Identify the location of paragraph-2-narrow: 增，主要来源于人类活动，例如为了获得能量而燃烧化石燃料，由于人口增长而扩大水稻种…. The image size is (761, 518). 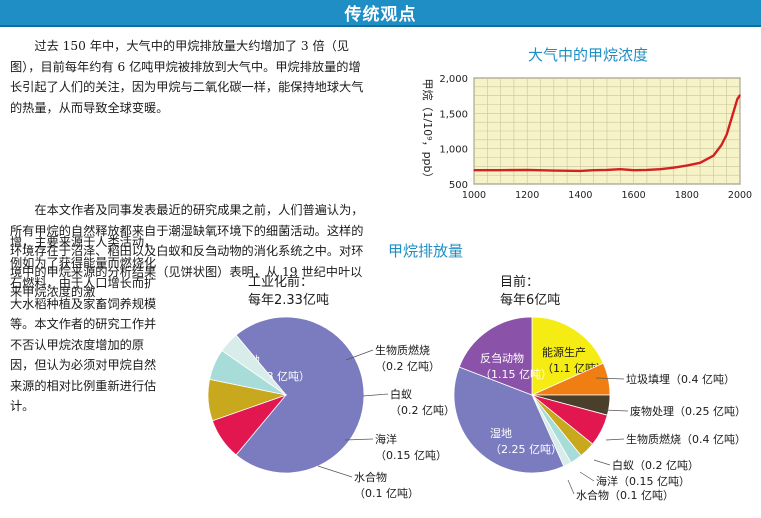
(83, 324).